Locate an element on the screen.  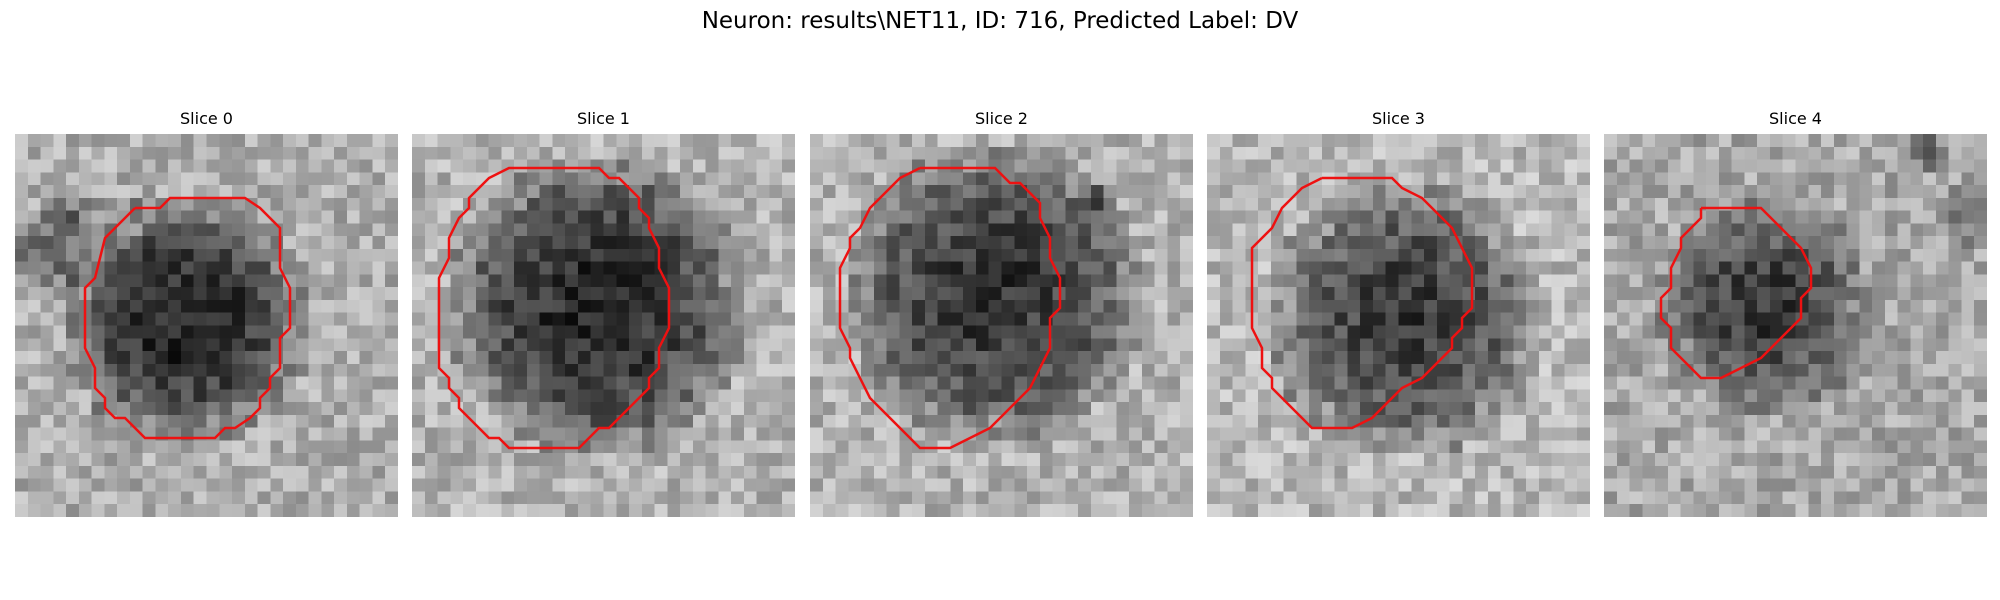
slice-panel-1: Slice 1 is located at coordinates (603, 313).